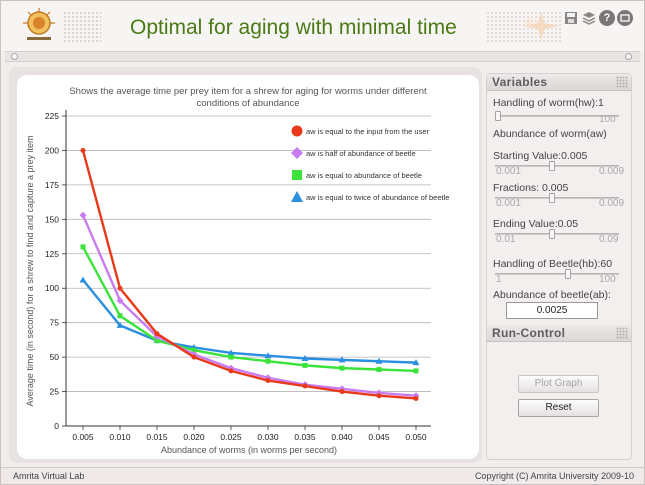 The height and width of the screenshot is (485, 645). What do you see at coordinates (558, 384) in the screenshot?
I see `plot-graph-button: Plot Graph` at bounding box center [558, 384].